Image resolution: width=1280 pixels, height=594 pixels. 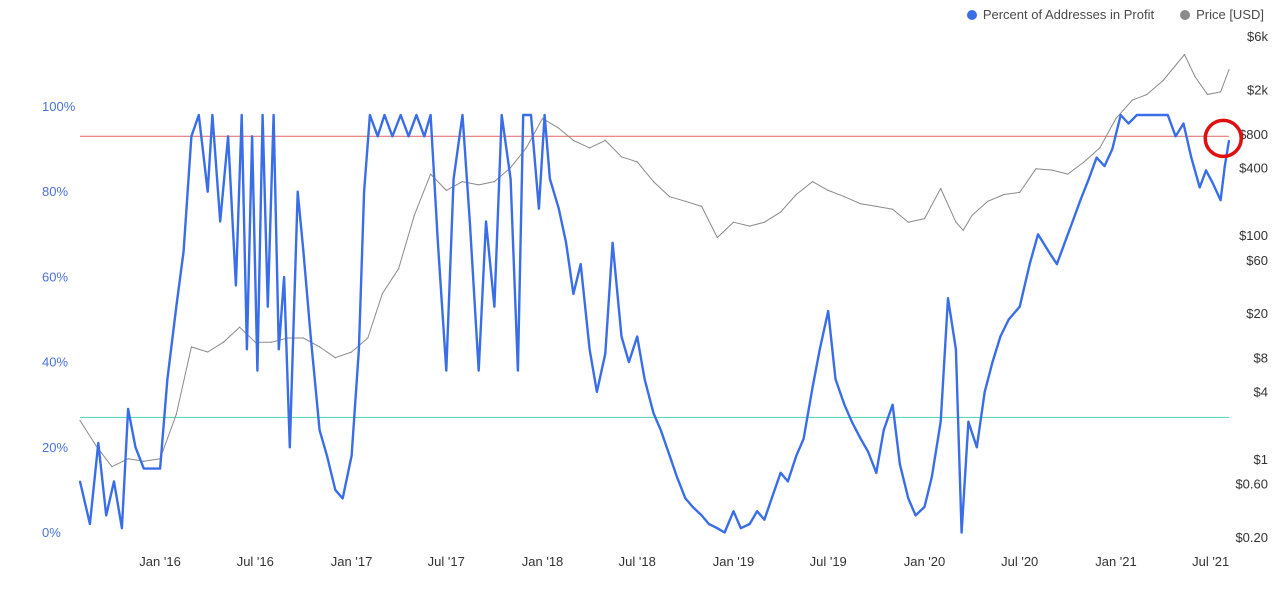 I want to click on legend-dot-blue-icon, so click(x=971, y=14).